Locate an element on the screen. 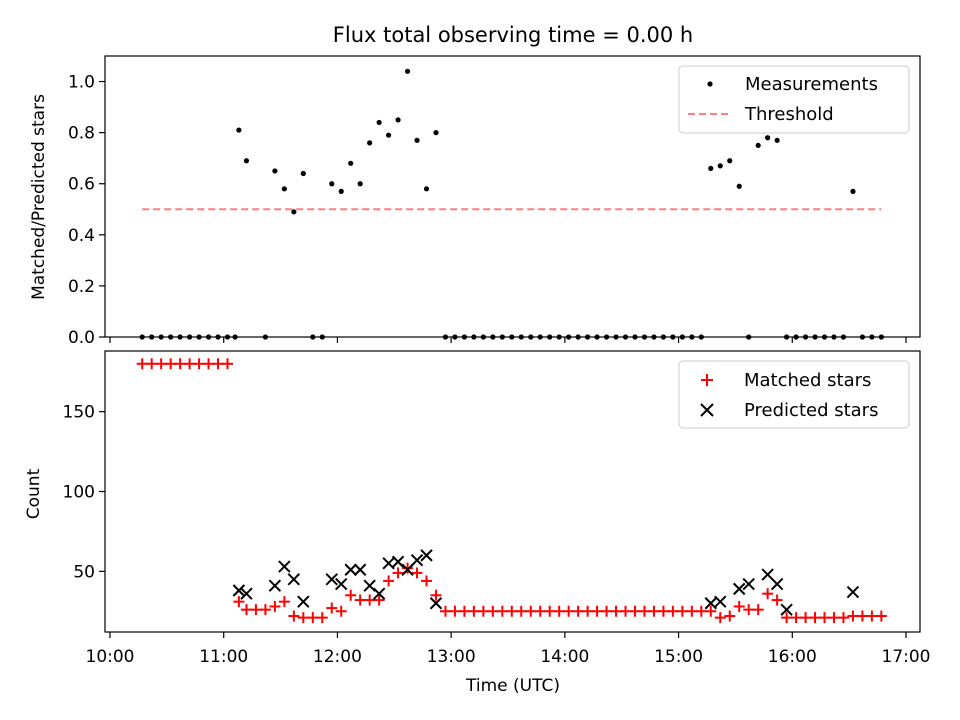 This screenshot has height=720, width=960. y-tick-label-top: 0.0 is located at coordinates (81, 338).